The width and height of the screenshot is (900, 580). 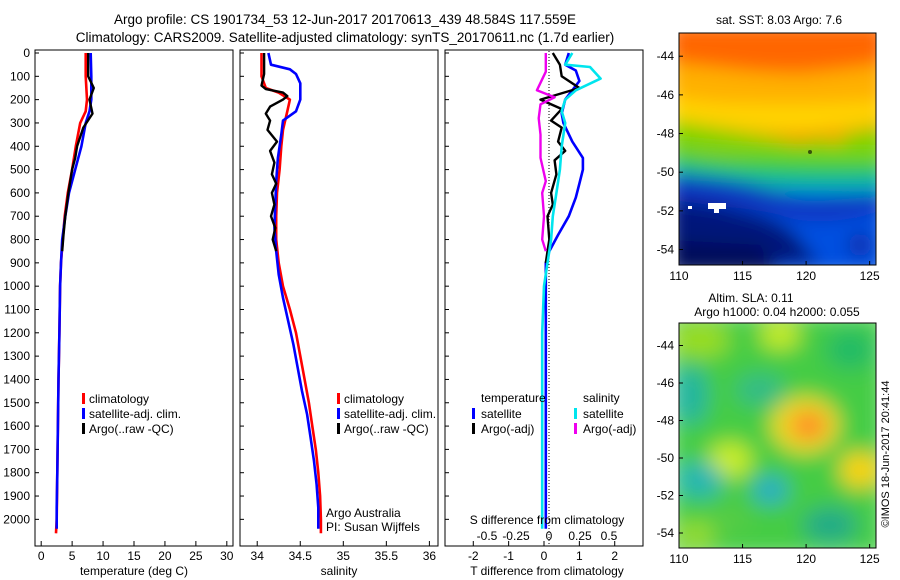 I want to click on salinity-axis-label: salinity, so click(x=339, y=571).